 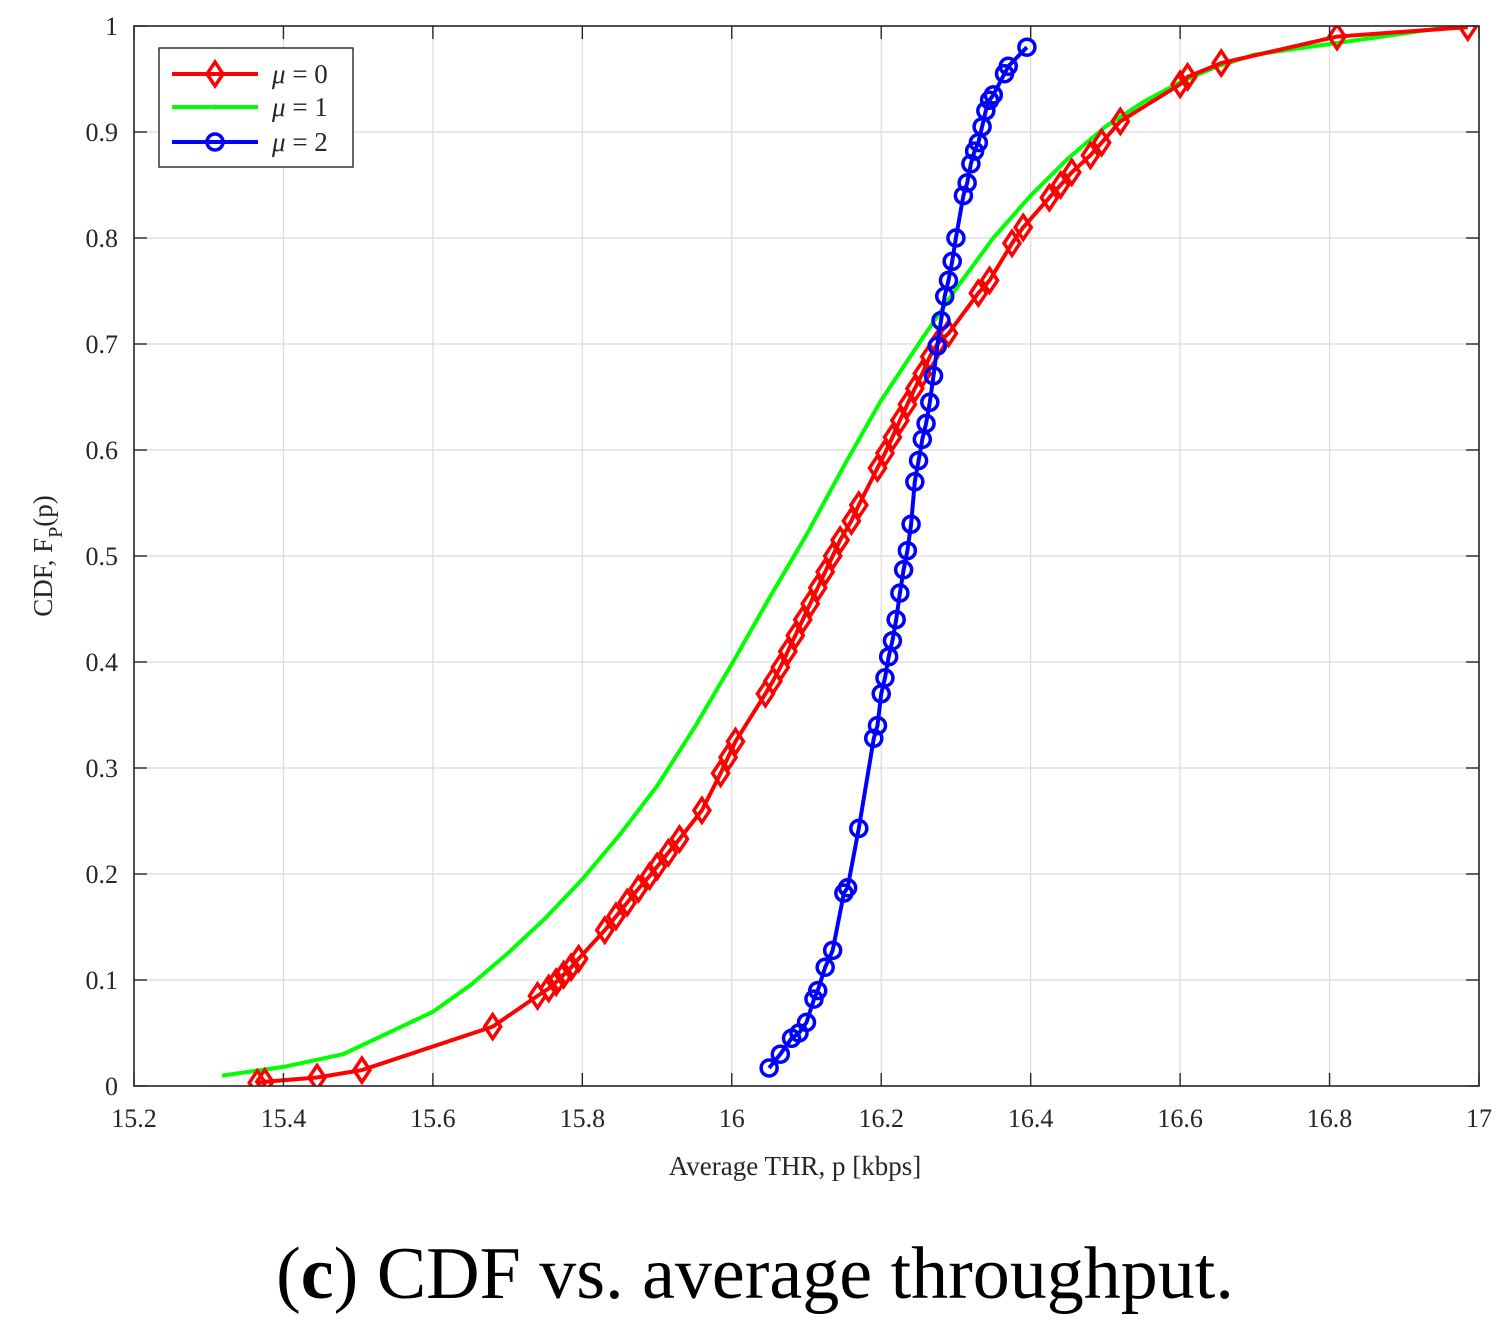 What do you see at coordinates (56, 532) in the screenshot?
I see `y-axis-title-subscript: P` at bounding box center [56, 532].